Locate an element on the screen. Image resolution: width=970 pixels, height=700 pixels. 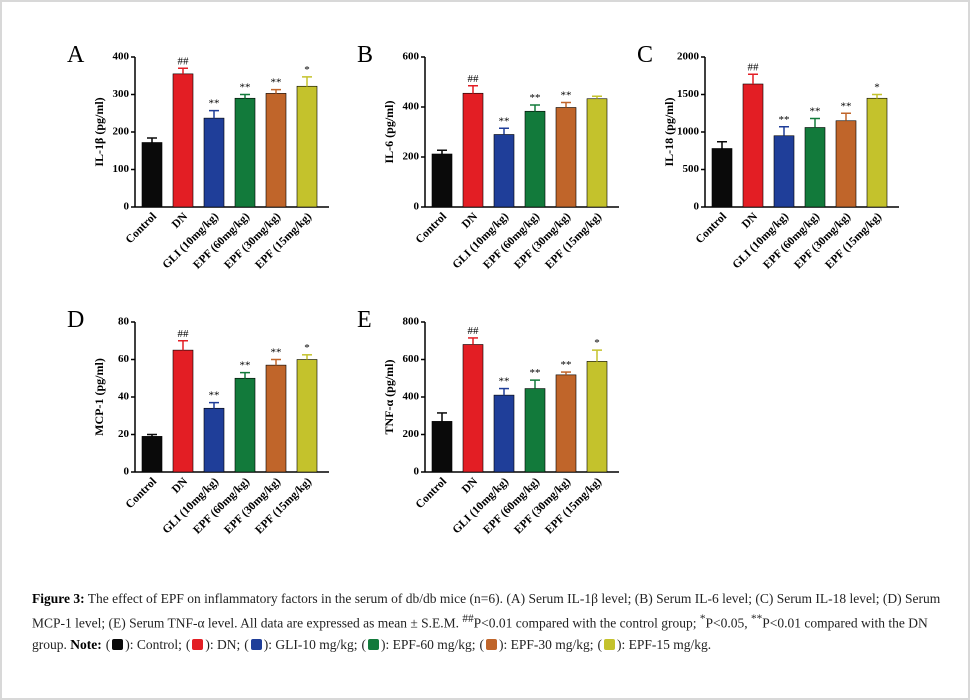
y-tick-label: 20 is located at coordinates (124, 434).